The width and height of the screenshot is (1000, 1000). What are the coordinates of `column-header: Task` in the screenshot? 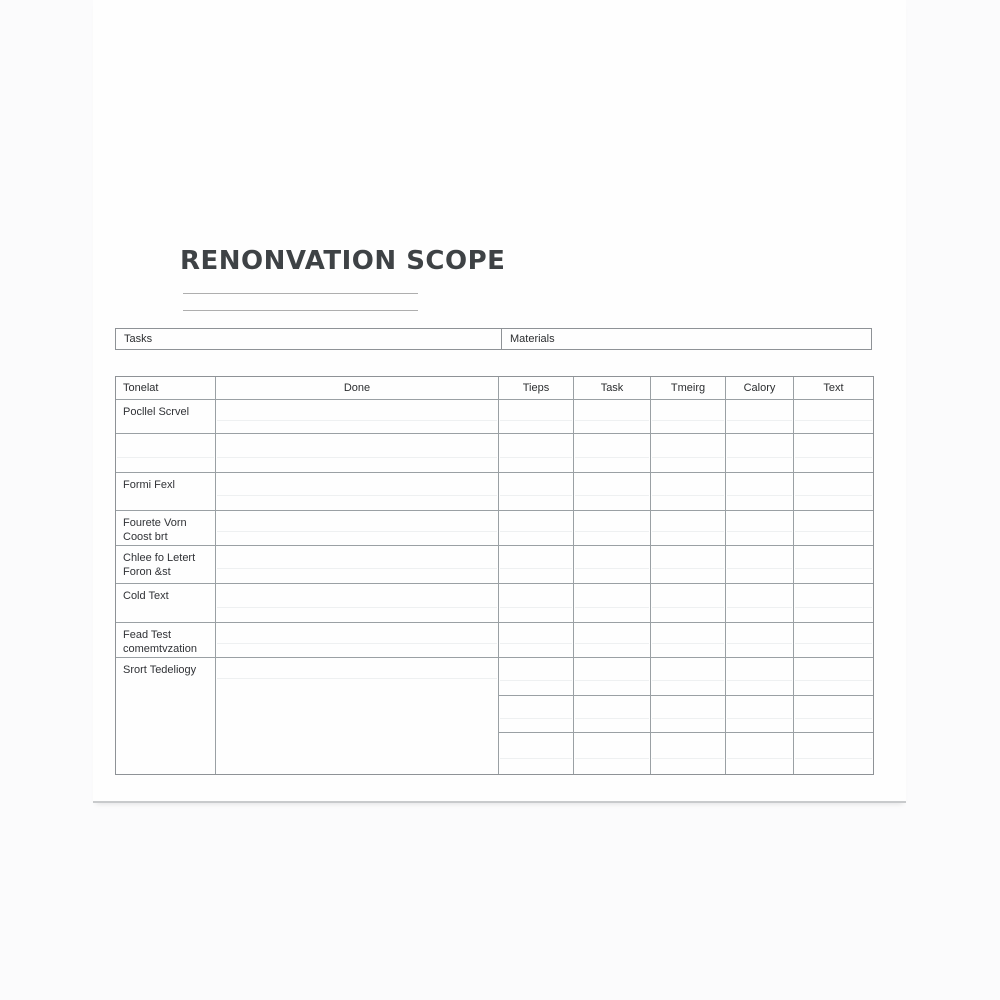 It's located at (612, 388).